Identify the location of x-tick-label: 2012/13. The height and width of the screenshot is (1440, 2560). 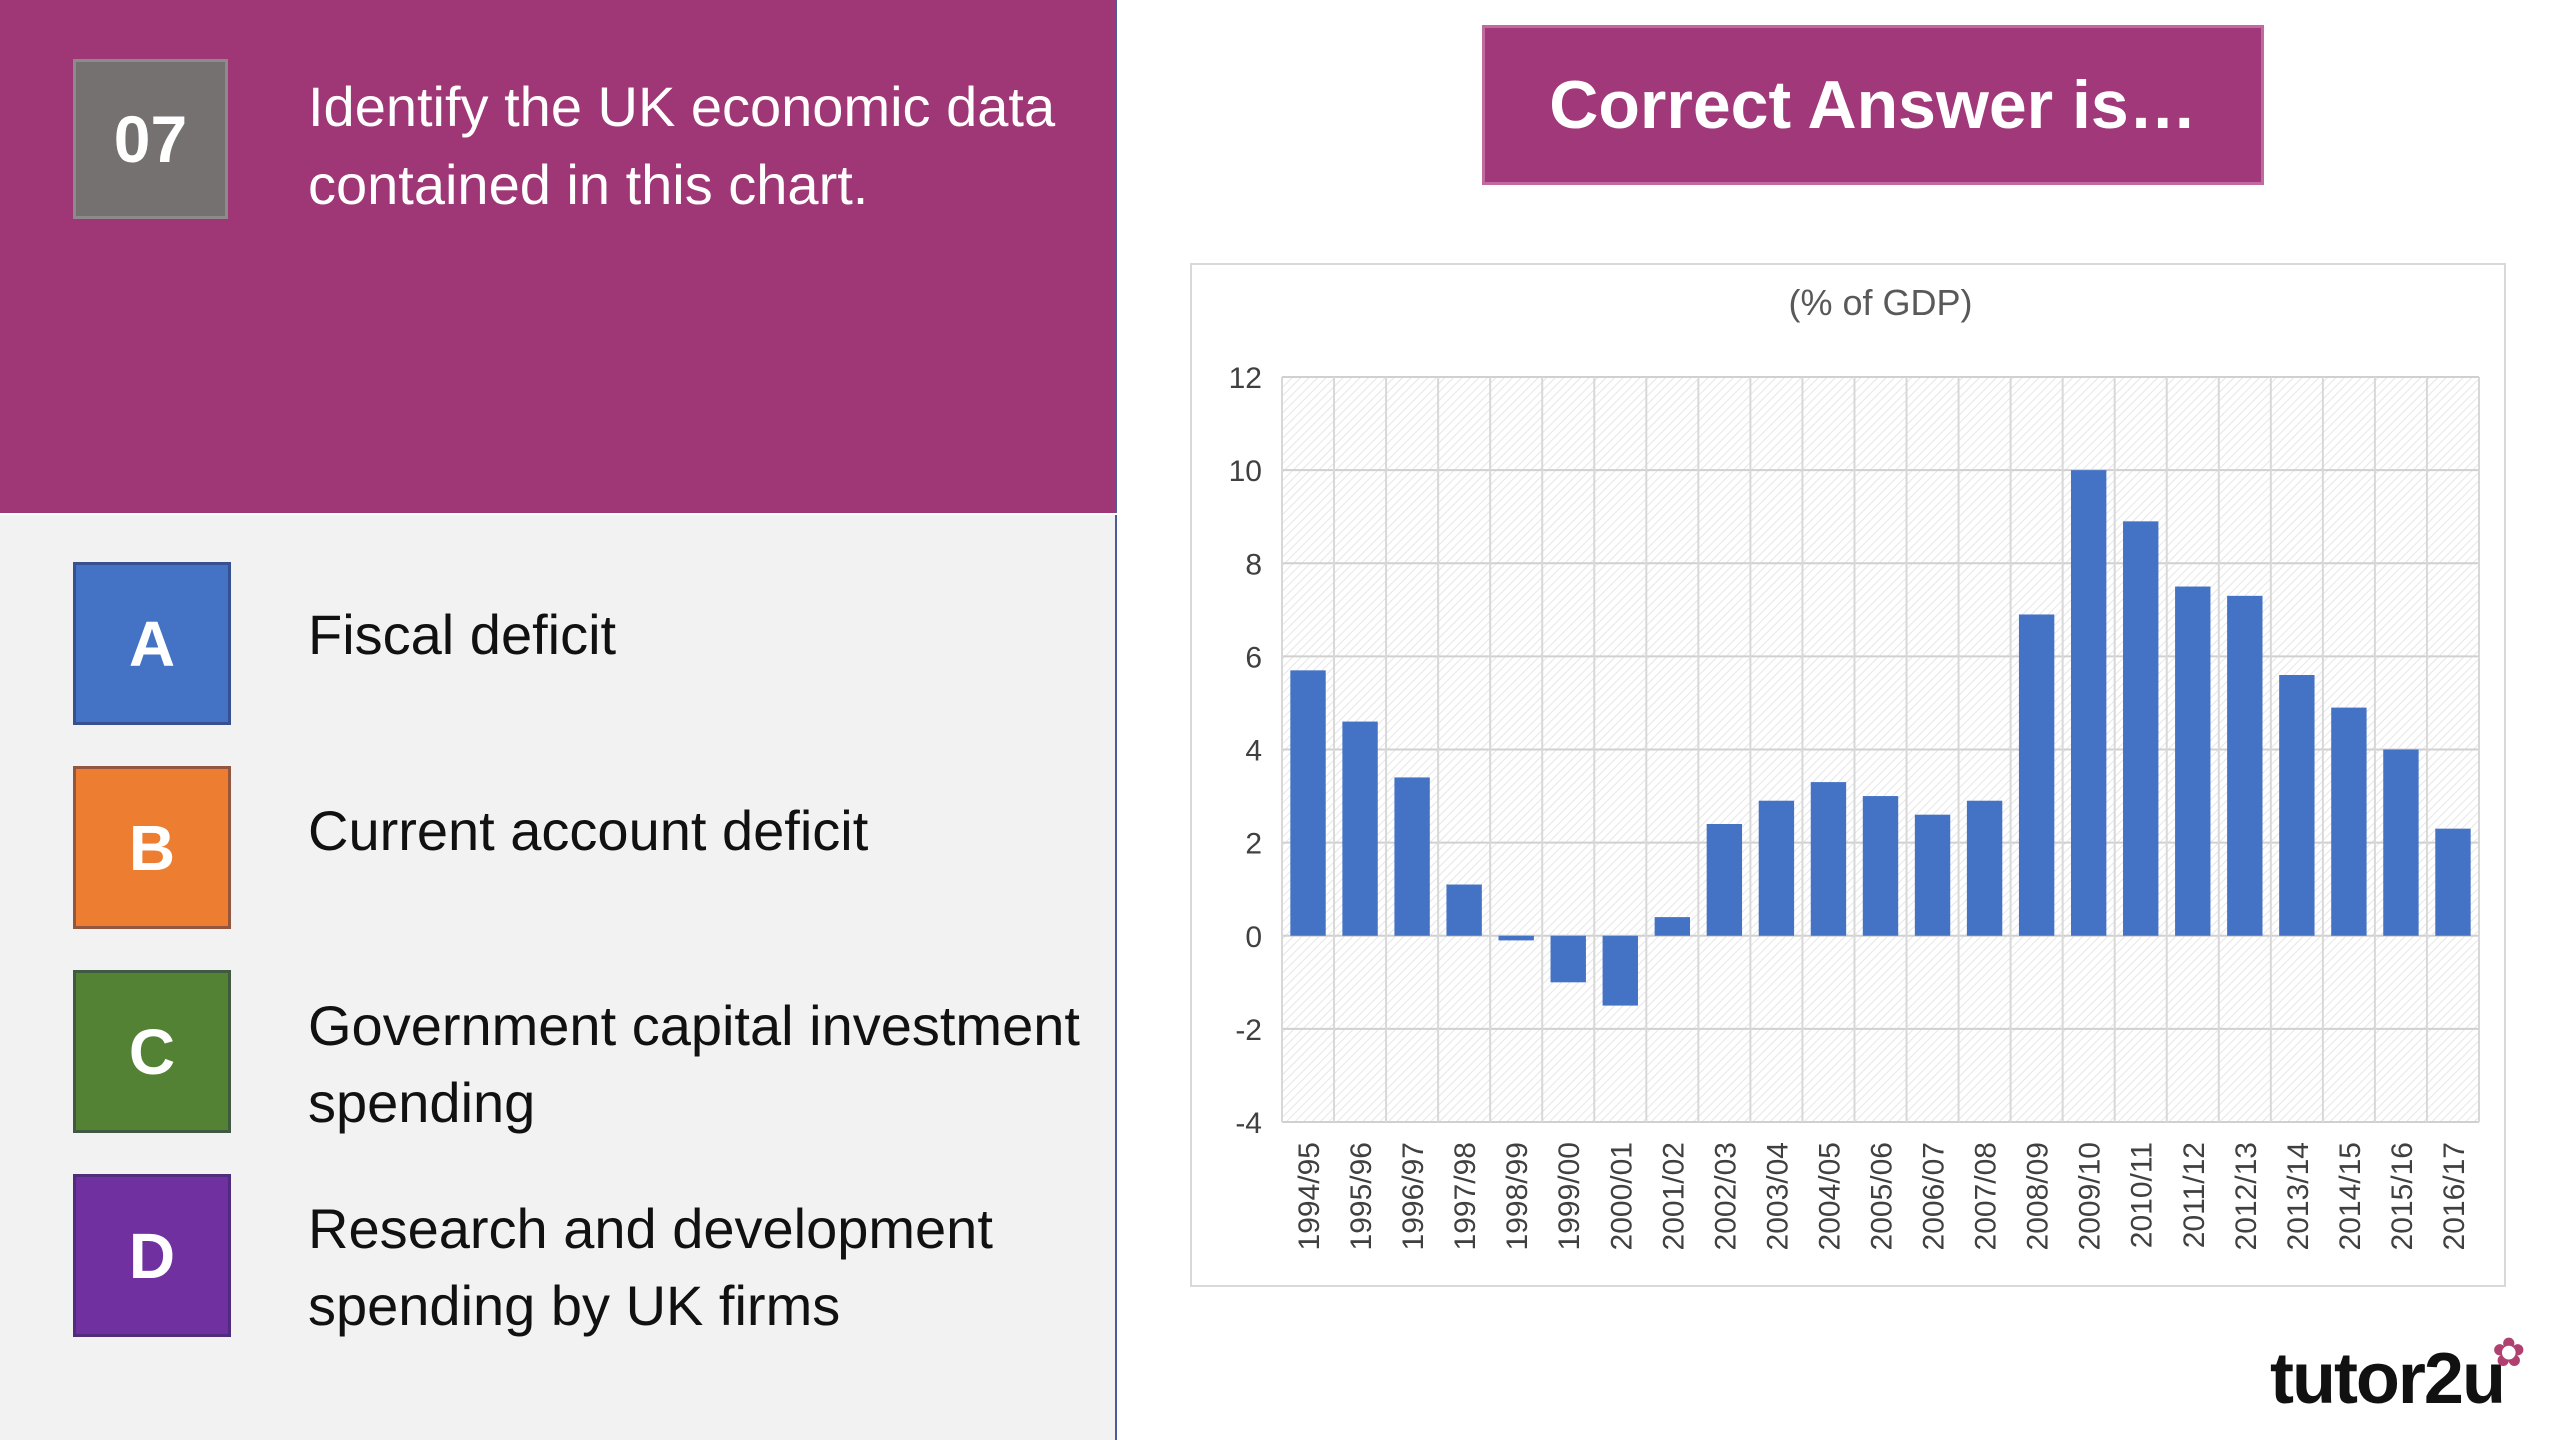
(2246, 1196).